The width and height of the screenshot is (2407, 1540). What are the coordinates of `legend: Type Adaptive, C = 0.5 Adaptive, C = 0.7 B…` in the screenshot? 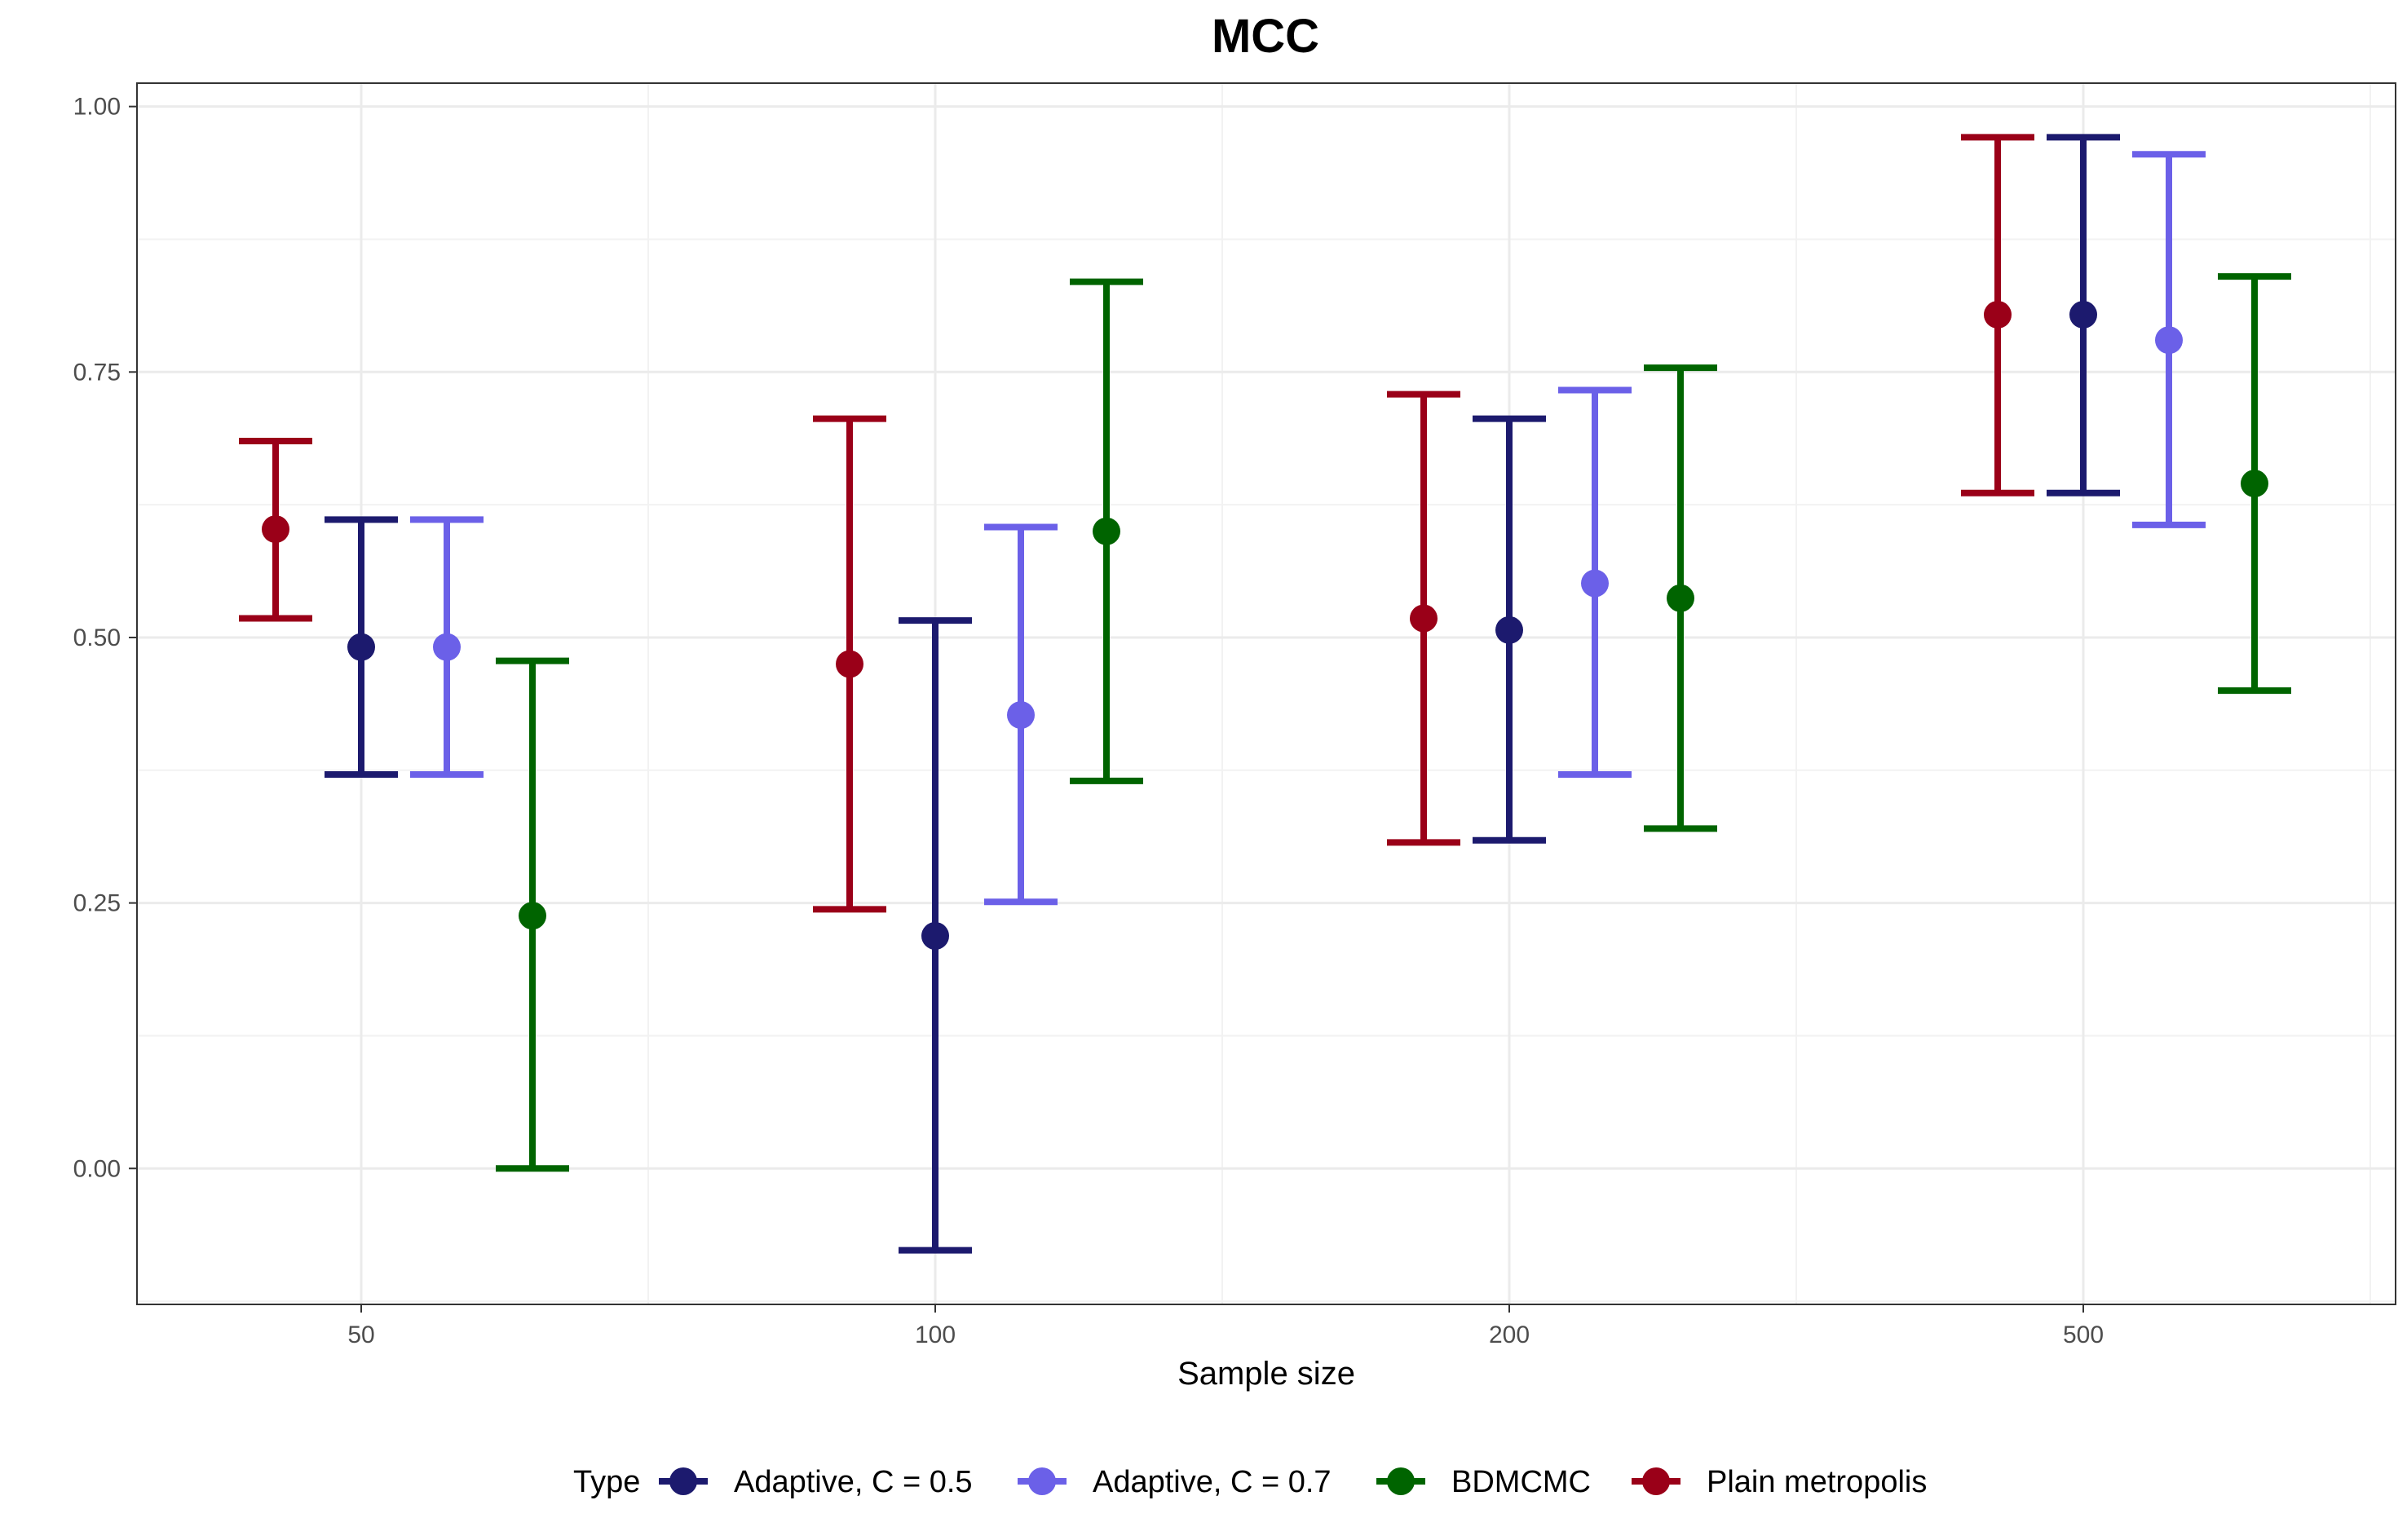 It's located at (1250, 1482).